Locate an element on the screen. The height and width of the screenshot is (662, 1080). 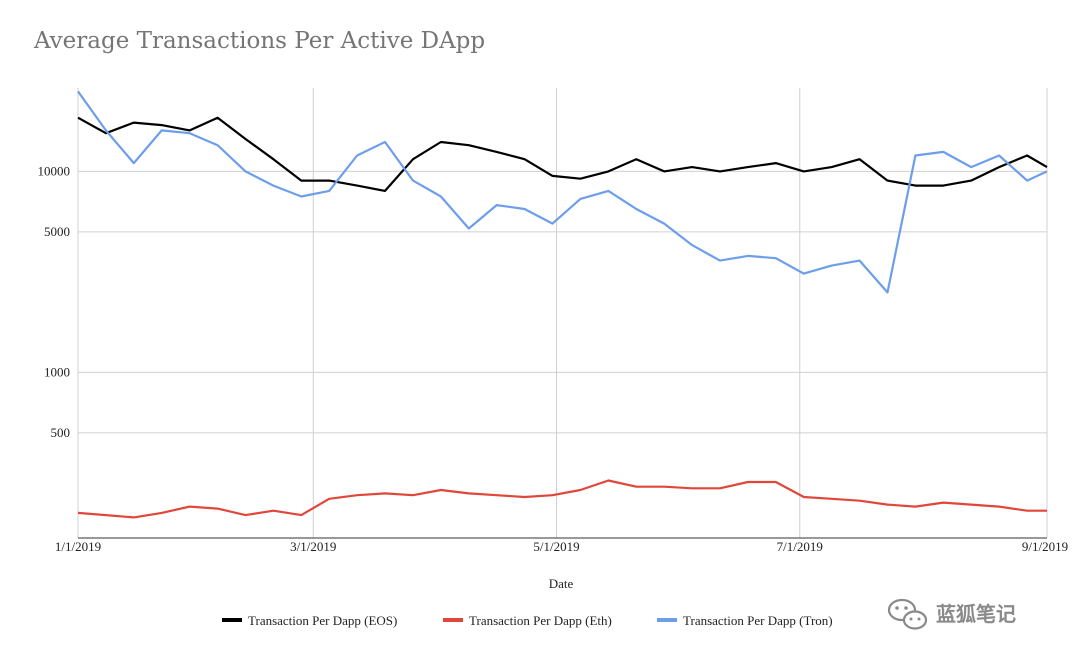
legend-item: Transaction Per Dapp (Tron) is located at coordinates (745, 620).